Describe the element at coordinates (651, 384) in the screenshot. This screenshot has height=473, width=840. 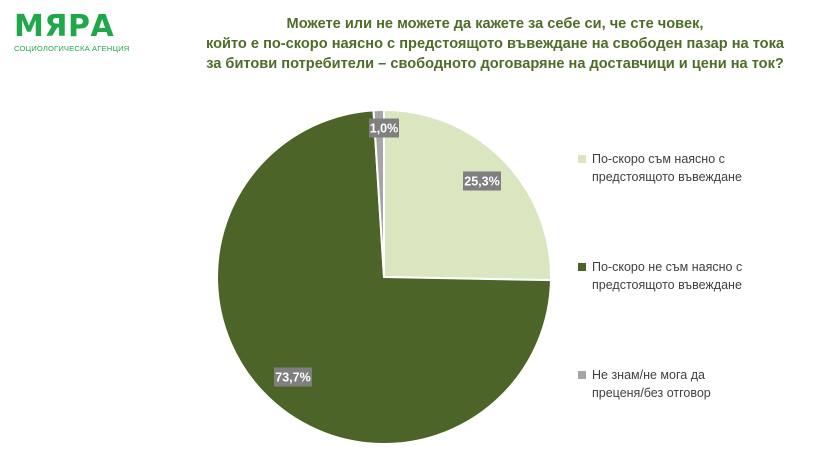
I see `legend-label: Не знам/не мога да преценя/без отговор` at that location.